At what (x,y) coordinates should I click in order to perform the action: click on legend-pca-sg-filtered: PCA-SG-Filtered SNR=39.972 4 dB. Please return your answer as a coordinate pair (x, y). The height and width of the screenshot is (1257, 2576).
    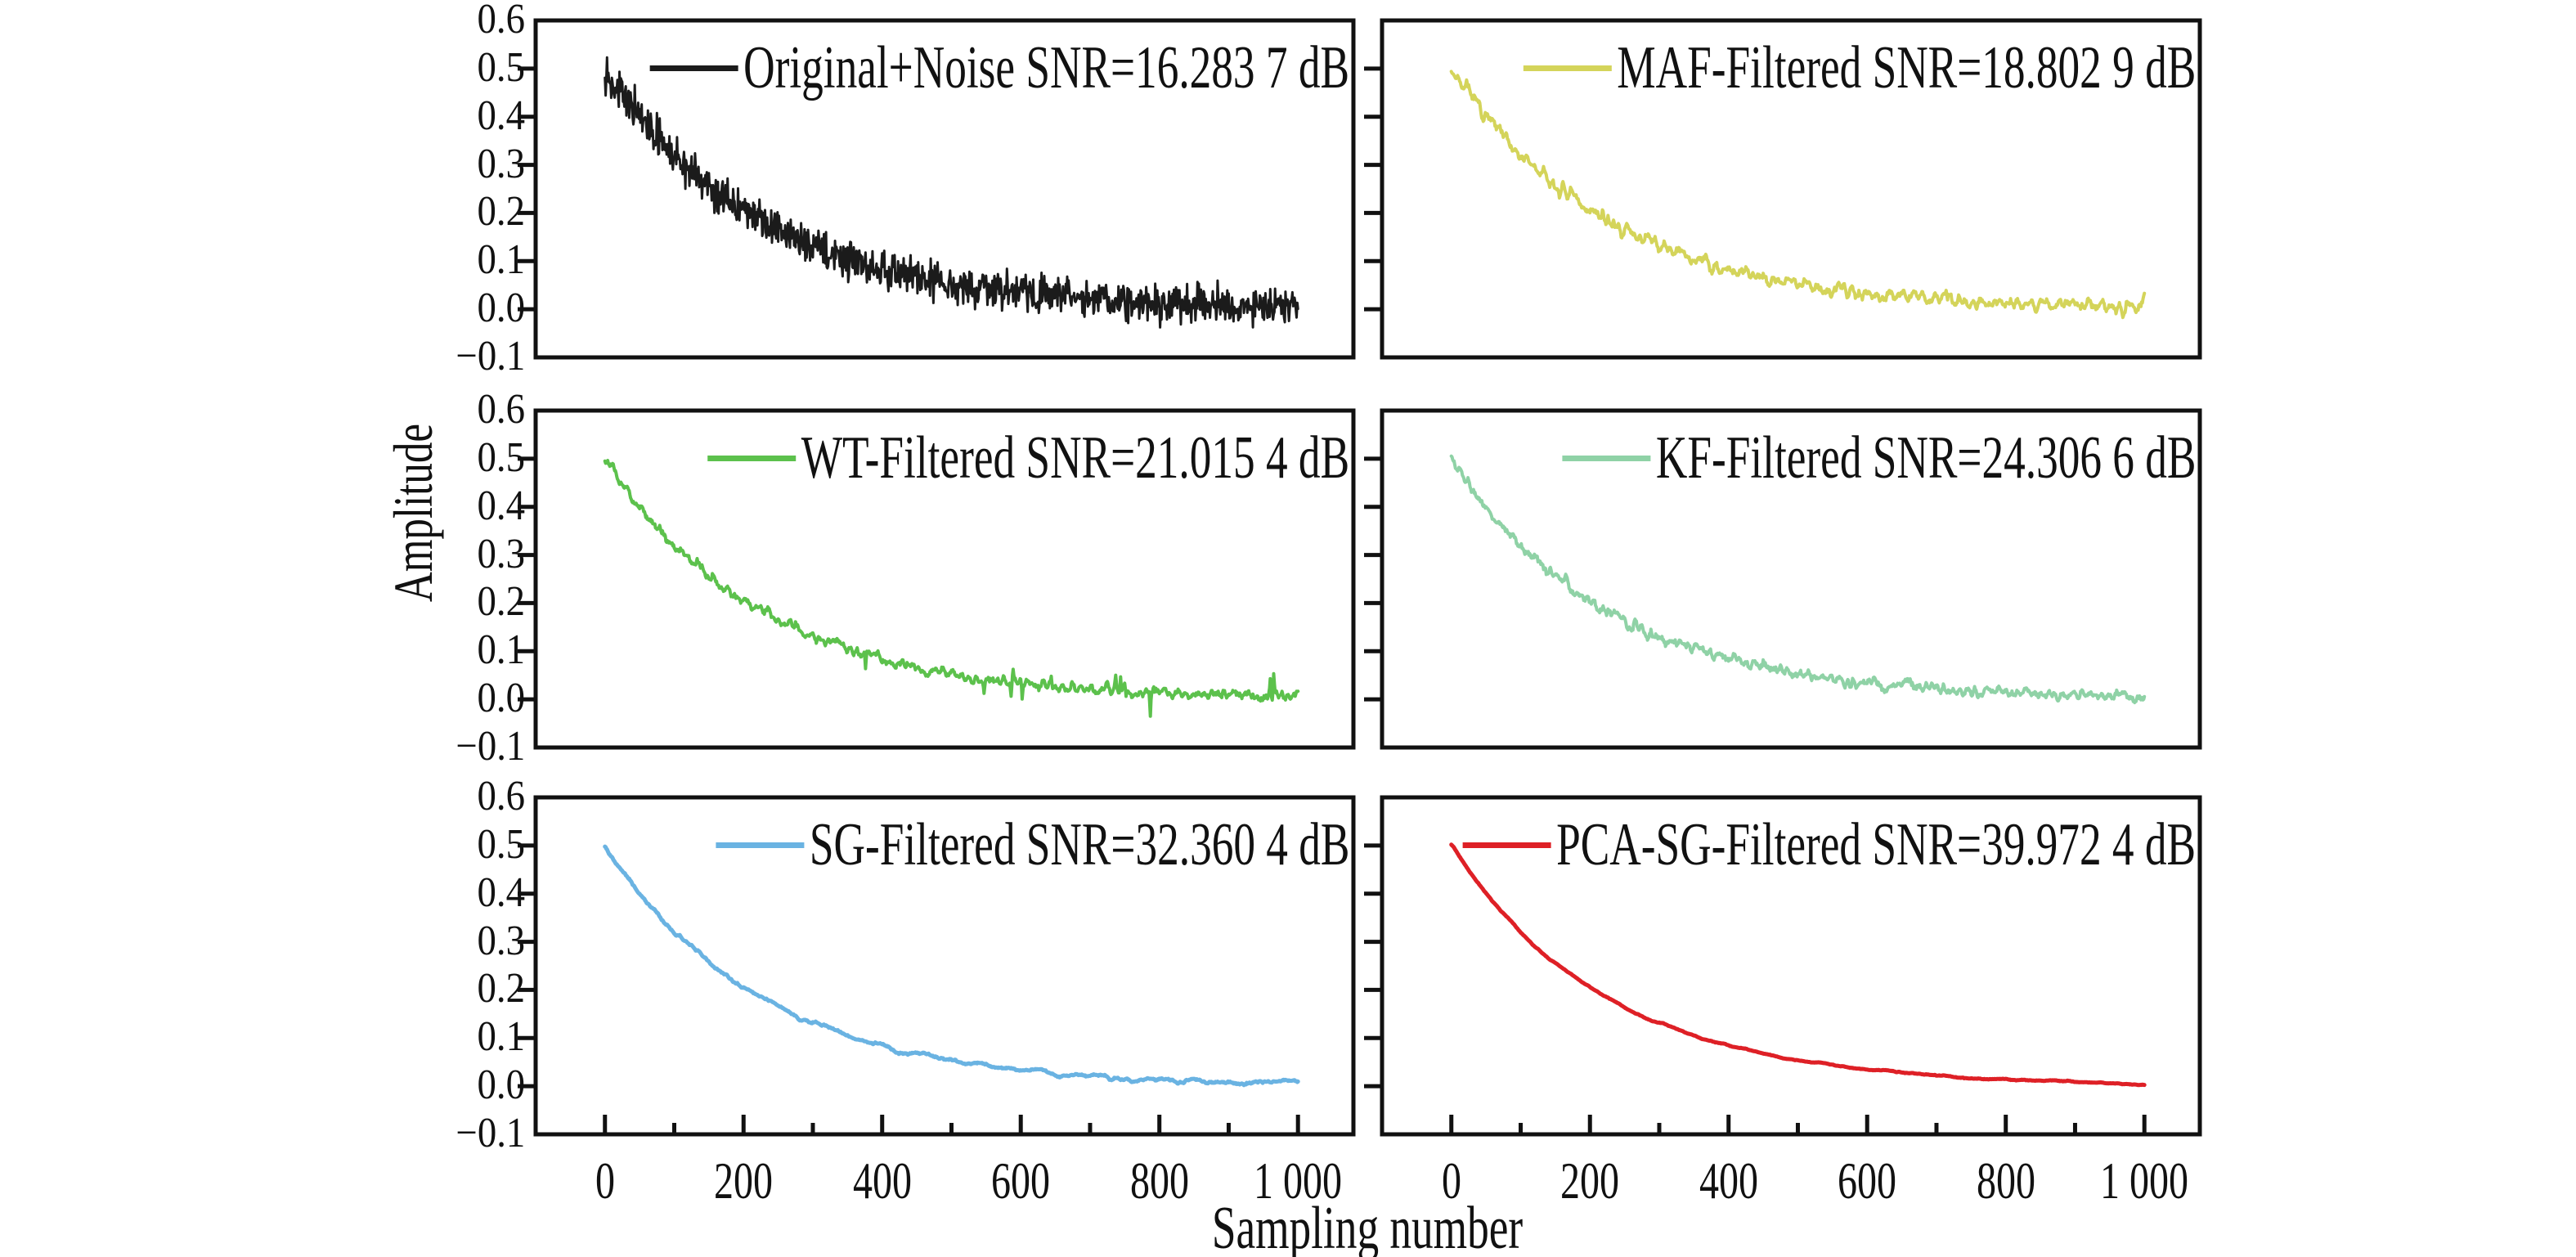
    Looking at the image, I should click on (1829, 844).